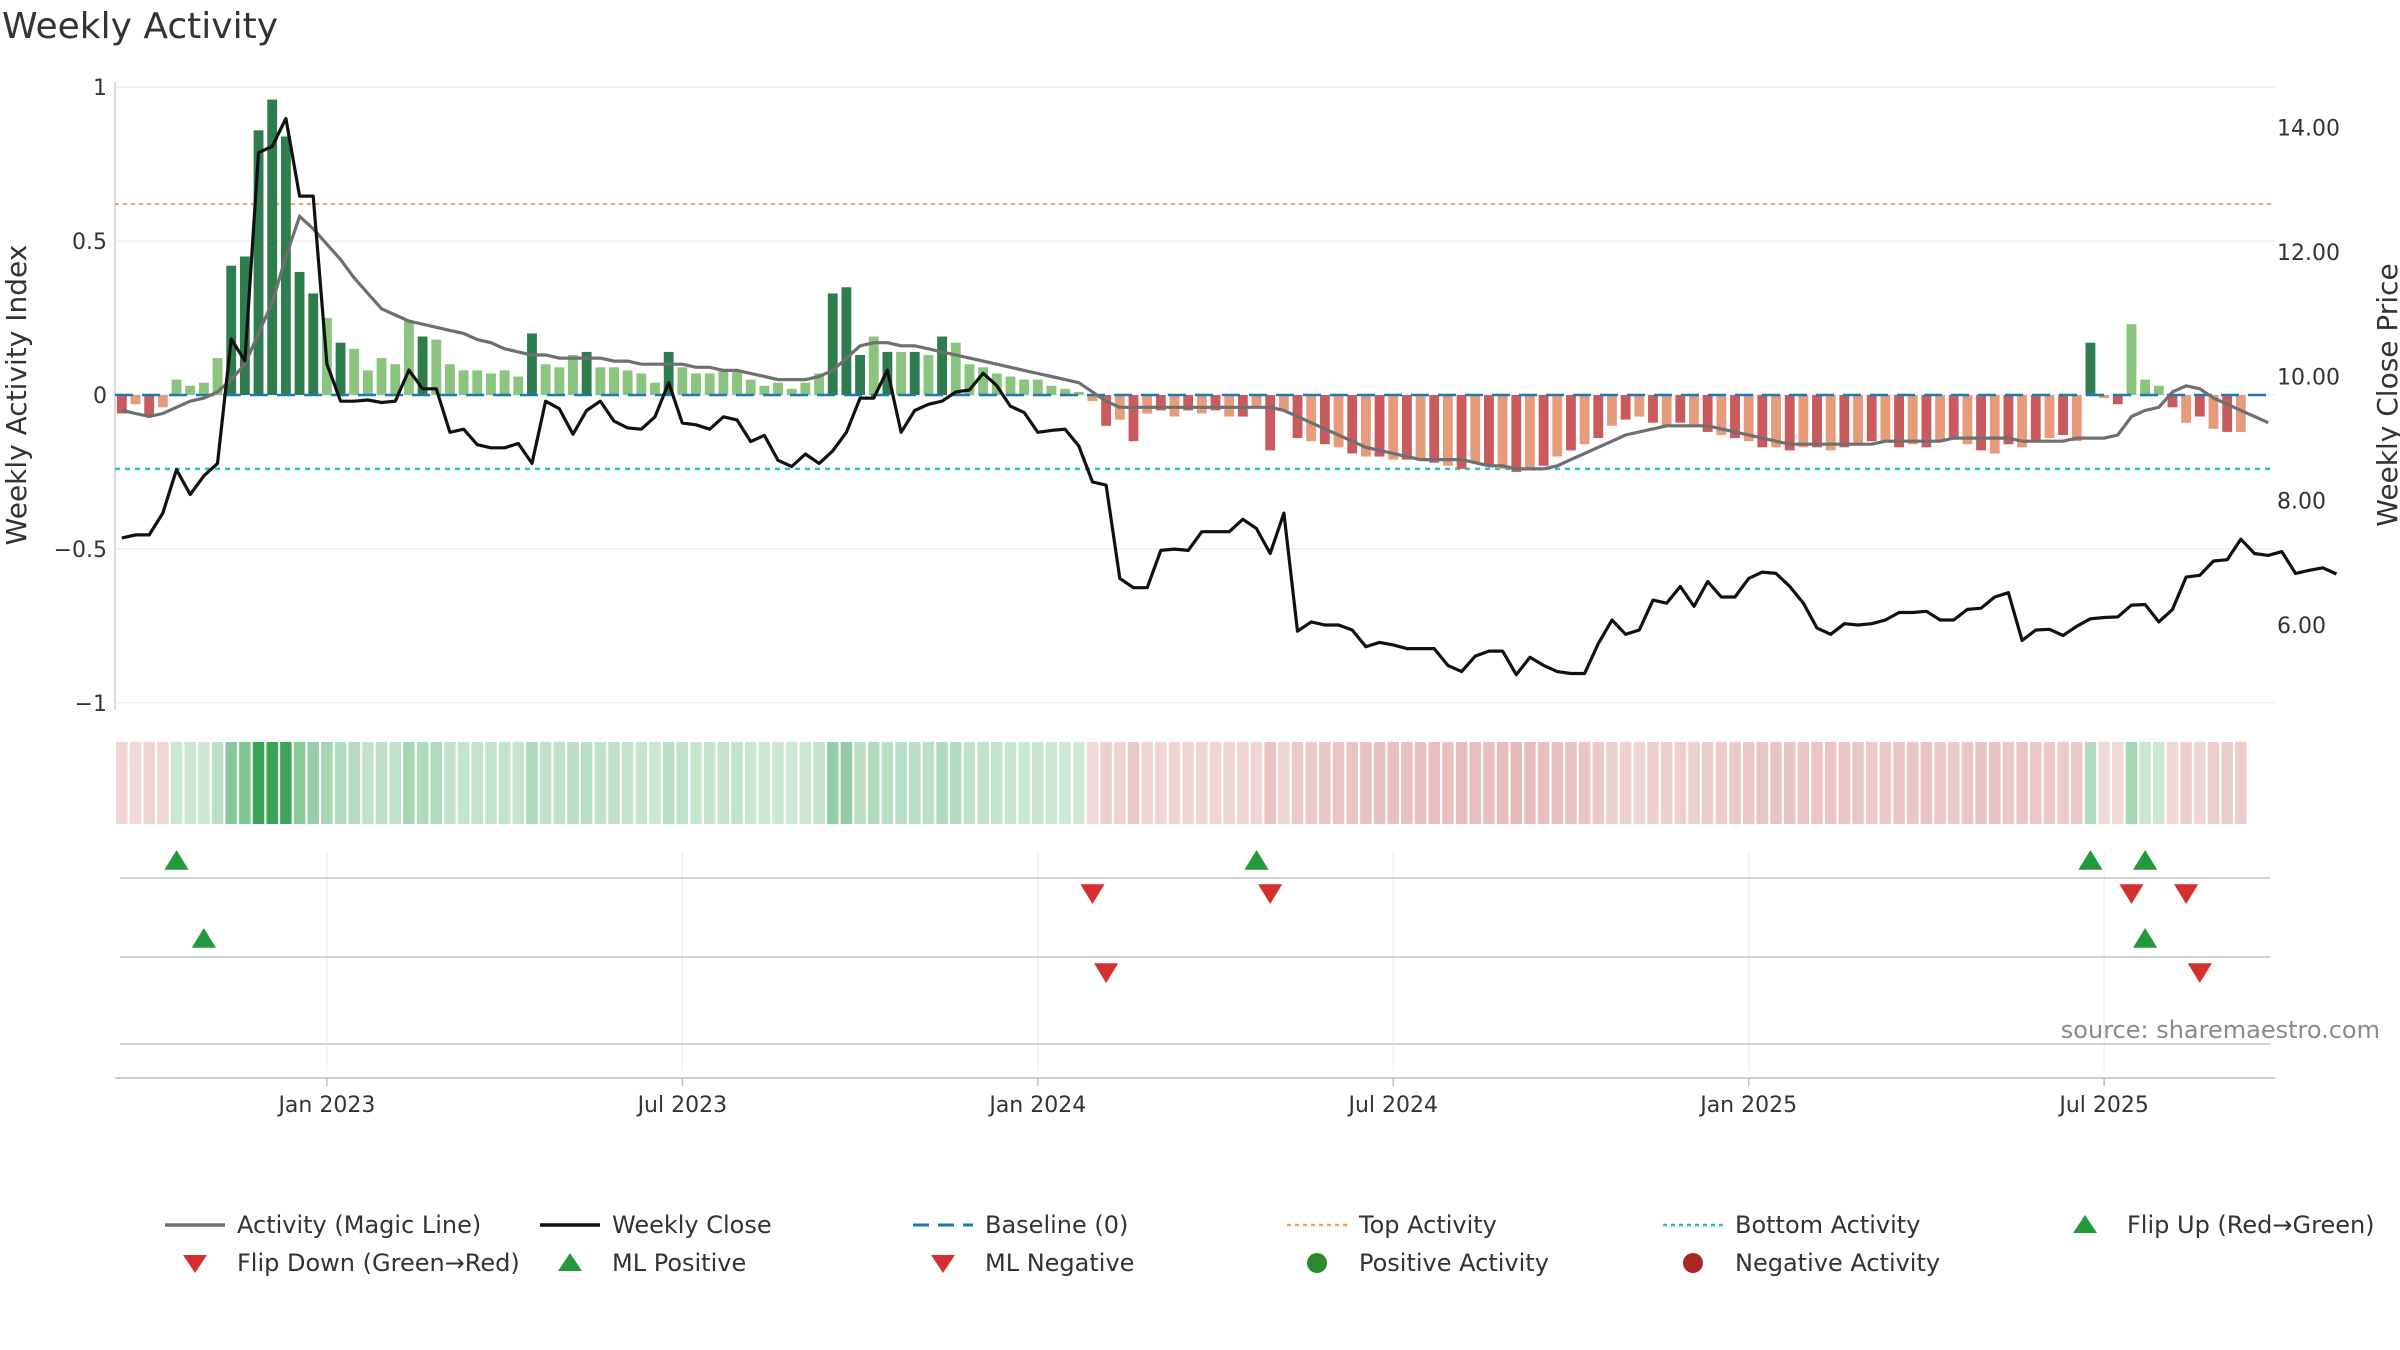 Image resolution: width=2400 pixels, height=1350 pixels. Describe the element at coordinates (80, 550) in the screenshot. I see `y-tick-label: −0.5` at that location.